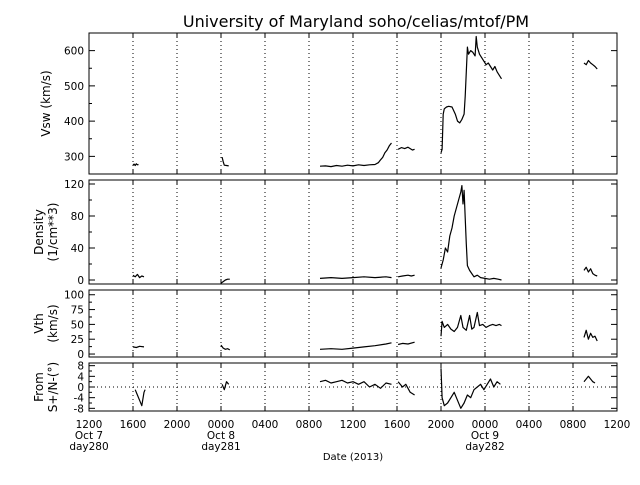  Describe the element at coordinates (529, 425) in the screenshot. I see `xtick-label-10: 0400` at that location.